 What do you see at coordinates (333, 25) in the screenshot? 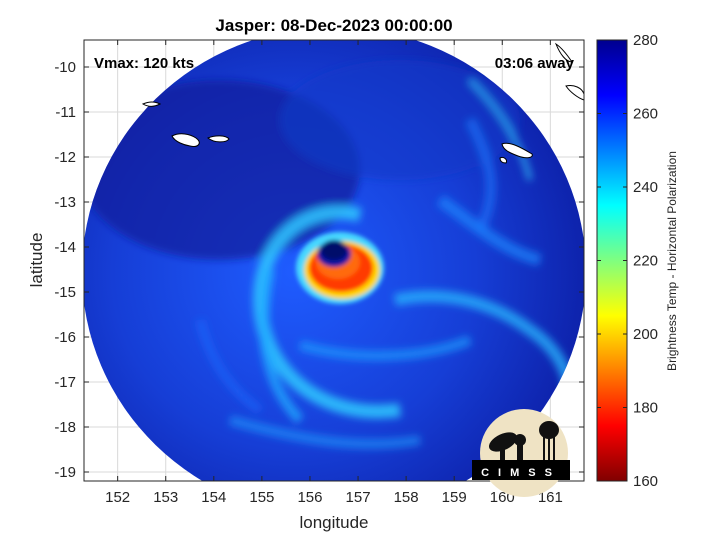
I see `plot-title: Jasper: 08-Dec-2023 00:00:00` at bounding box center [333, 25].